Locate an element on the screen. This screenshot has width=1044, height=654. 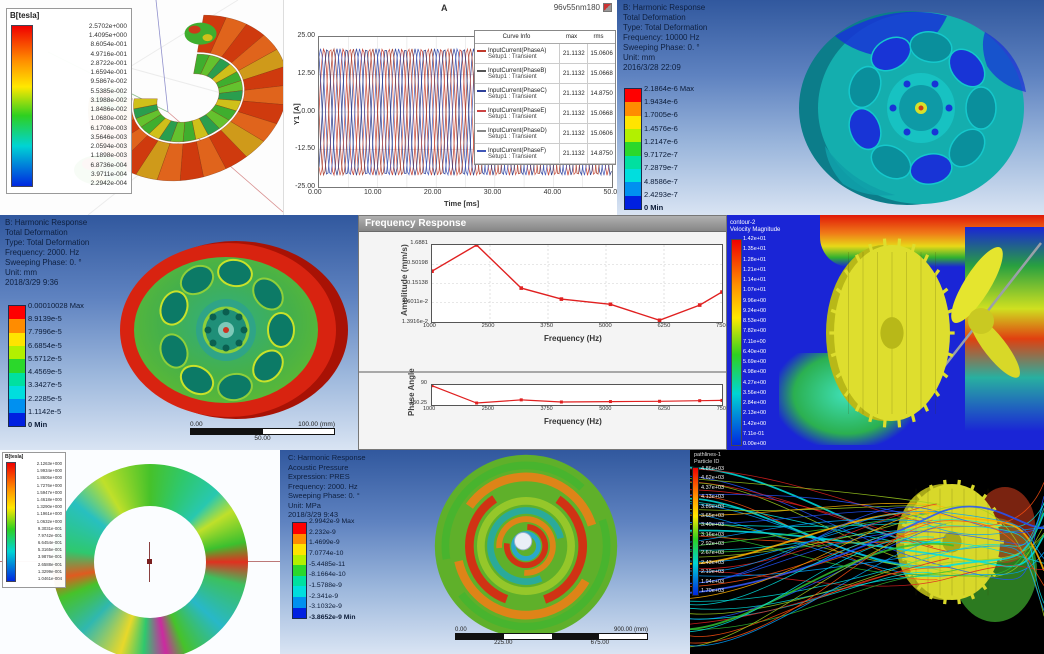
legend-value: -5.4485e-11 is located at coordinates (327, 564).